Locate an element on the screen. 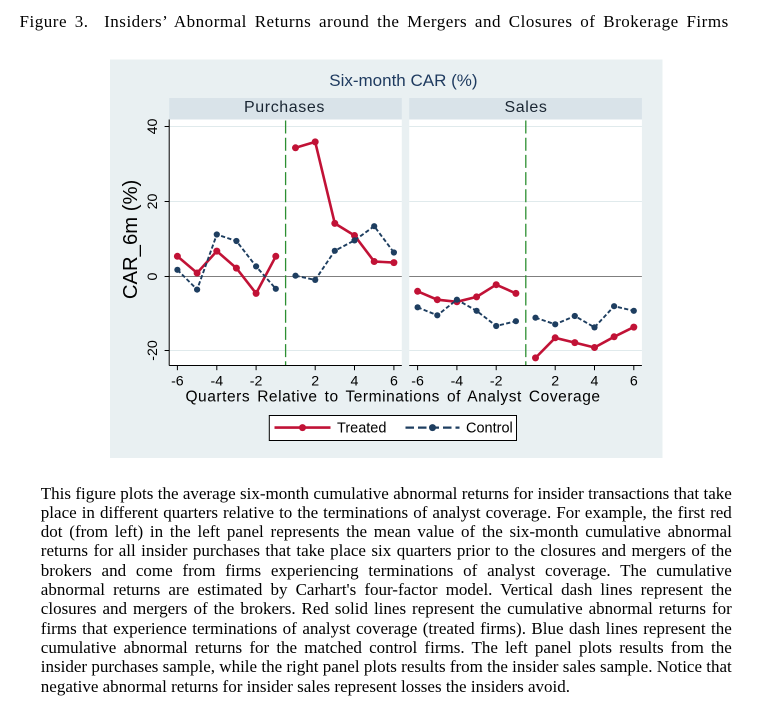 The height and width of the screenshot is (712, 767). svg-text: CAR_6m (%) is located at coordinates (131, 239).